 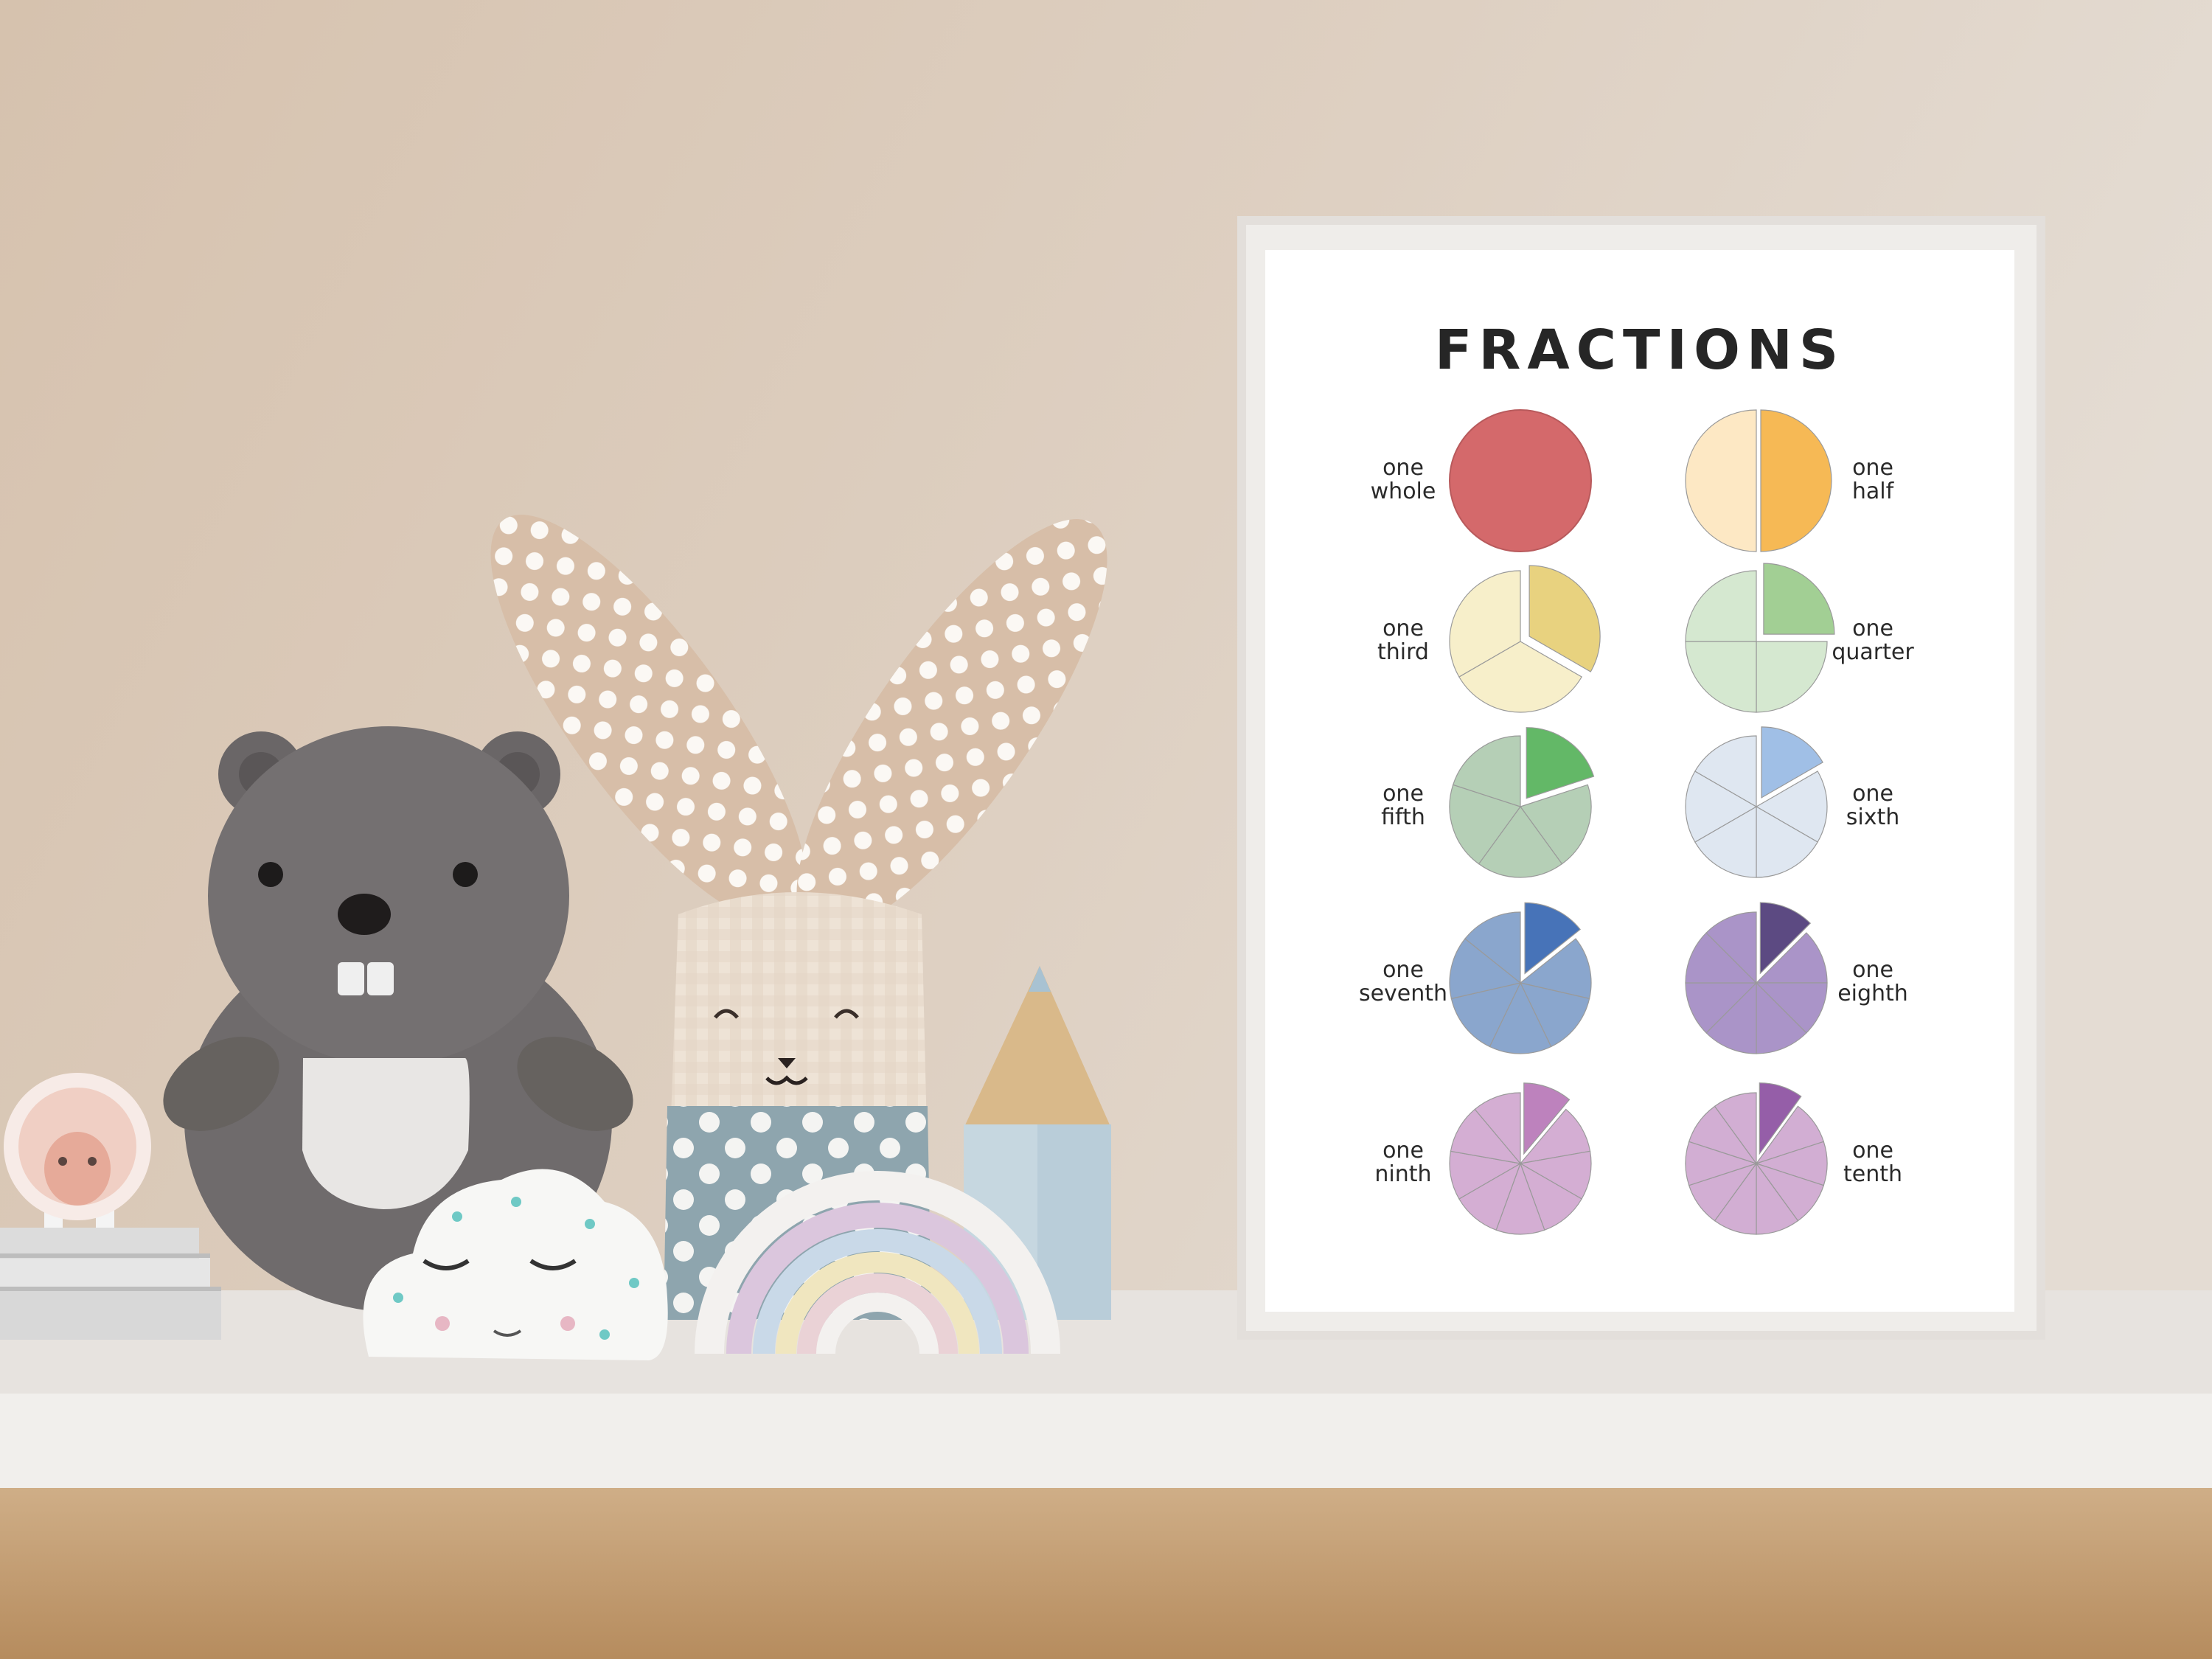 What do you see at coordinates (1403, 817) in the screenshot?
I see `pie-label: fifth` at bounding box center [1403, 817].